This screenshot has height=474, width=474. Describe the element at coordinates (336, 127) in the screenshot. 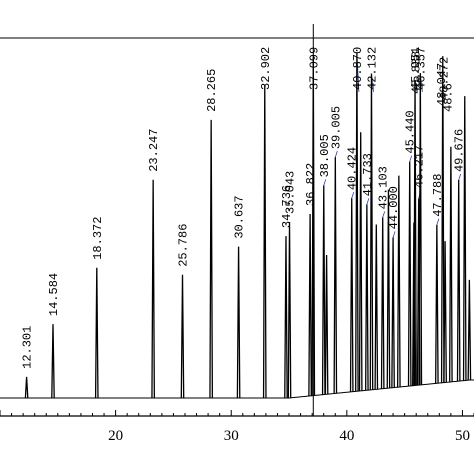

I see `peak-label-14: 39.005` at that location.